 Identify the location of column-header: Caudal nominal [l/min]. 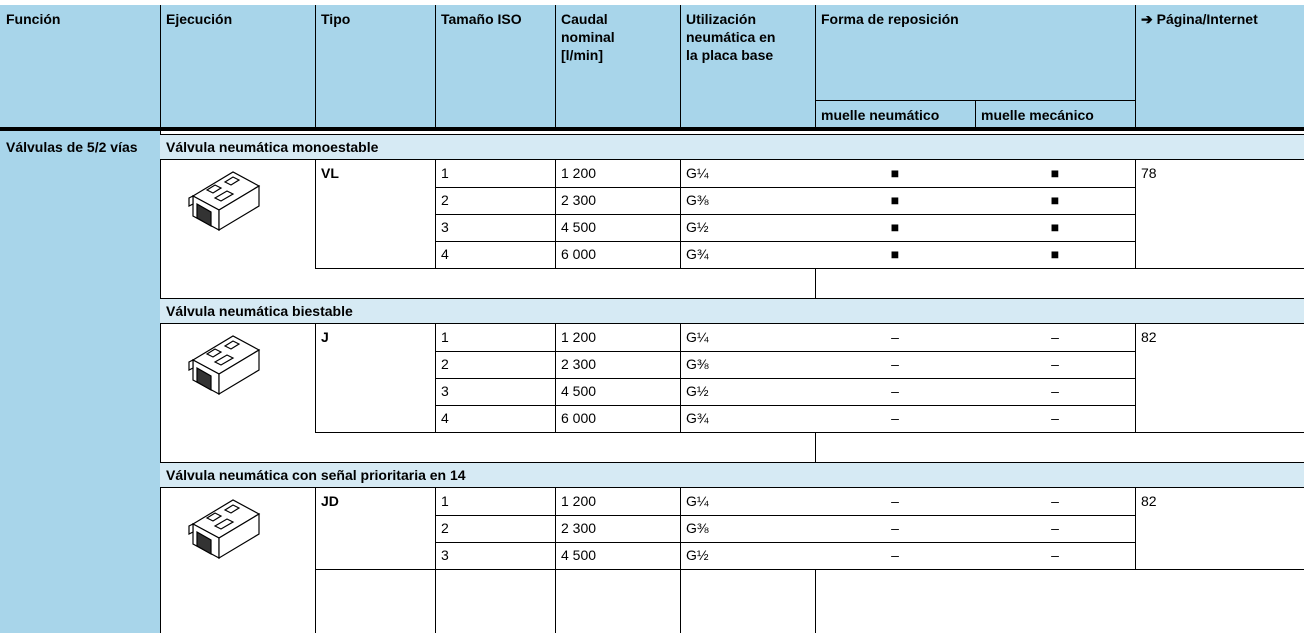
(588, 37).